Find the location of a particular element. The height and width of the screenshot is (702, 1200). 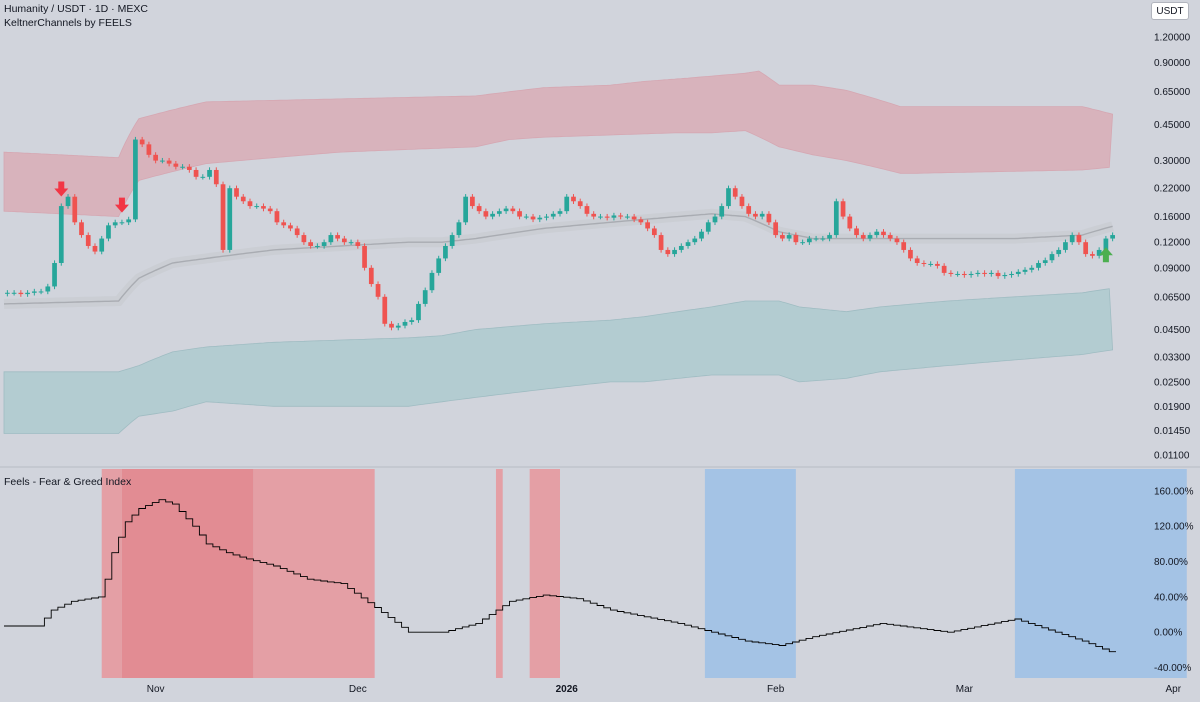

price-axis-label: 1.20000 is located at coordinates (1172, 38).